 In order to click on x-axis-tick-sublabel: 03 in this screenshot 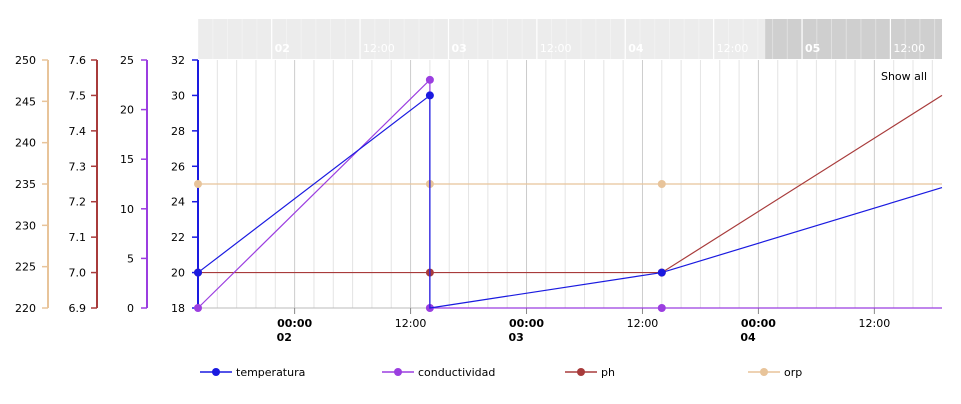, I will do `click(516, 337)`.